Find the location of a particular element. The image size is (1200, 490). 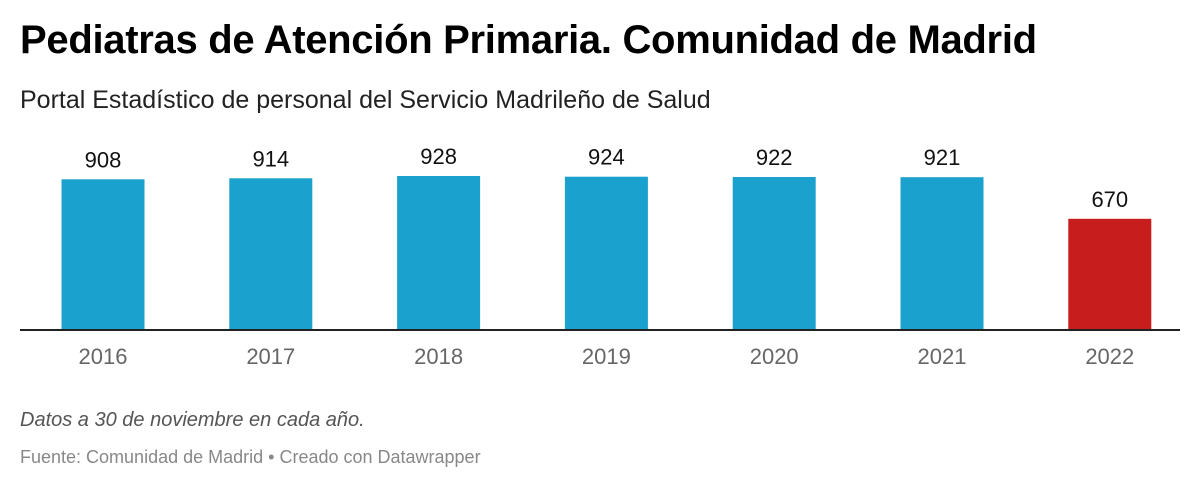

bar-2022 is located at coordinates (1110, 274).